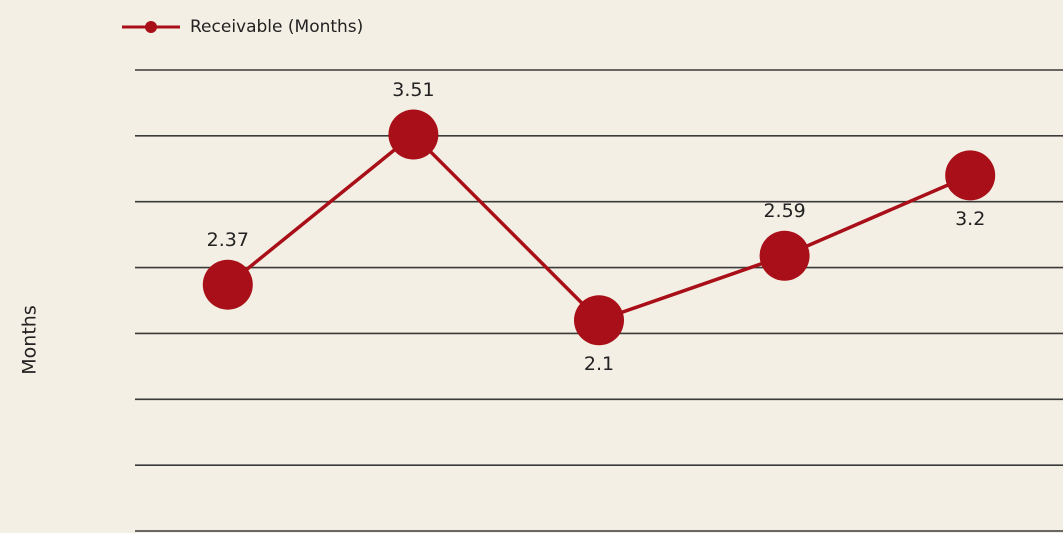  What do you see at coordinates (30, 339) in the screenshot?
I see `y-axis-label: Months` at bounding box center [30, 339].